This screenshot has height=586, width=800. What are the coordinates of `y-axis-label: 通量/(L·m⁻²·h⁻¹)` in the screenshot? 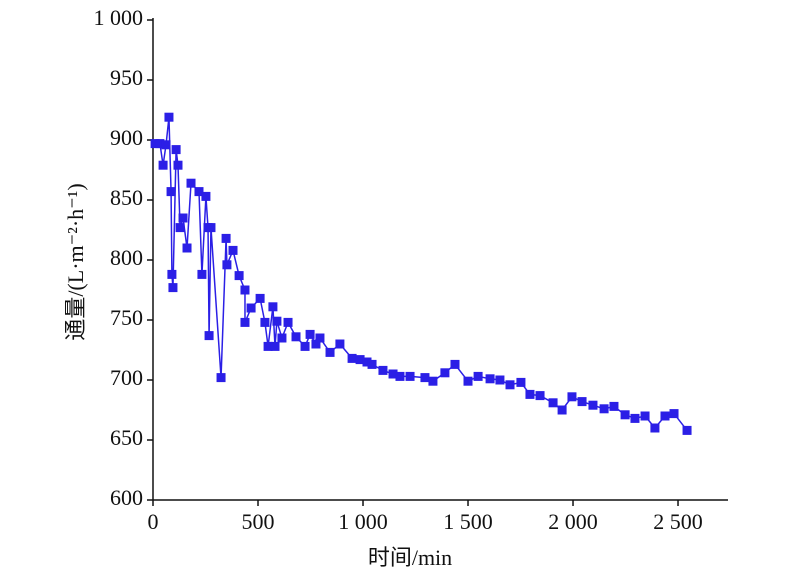 It's located at (75, 261).